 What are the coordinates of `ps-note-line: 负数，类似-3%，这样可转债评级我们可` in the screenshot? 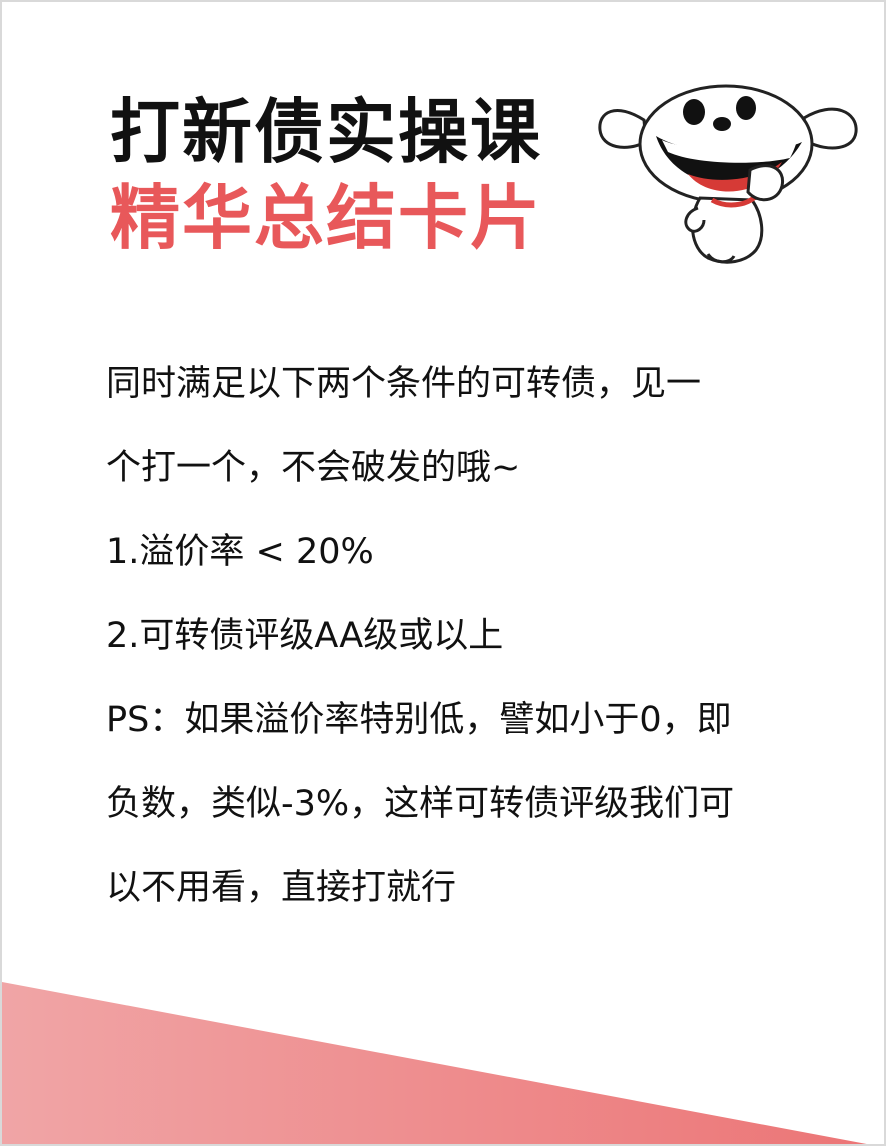 It's located at (420, 804).